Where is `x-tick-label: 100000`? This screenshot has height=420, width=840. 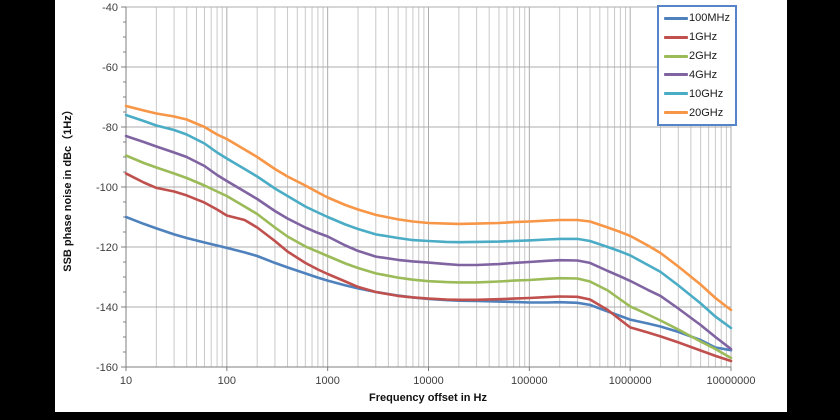 x-tick-label: 100000 is located at coordinates (529, 381).